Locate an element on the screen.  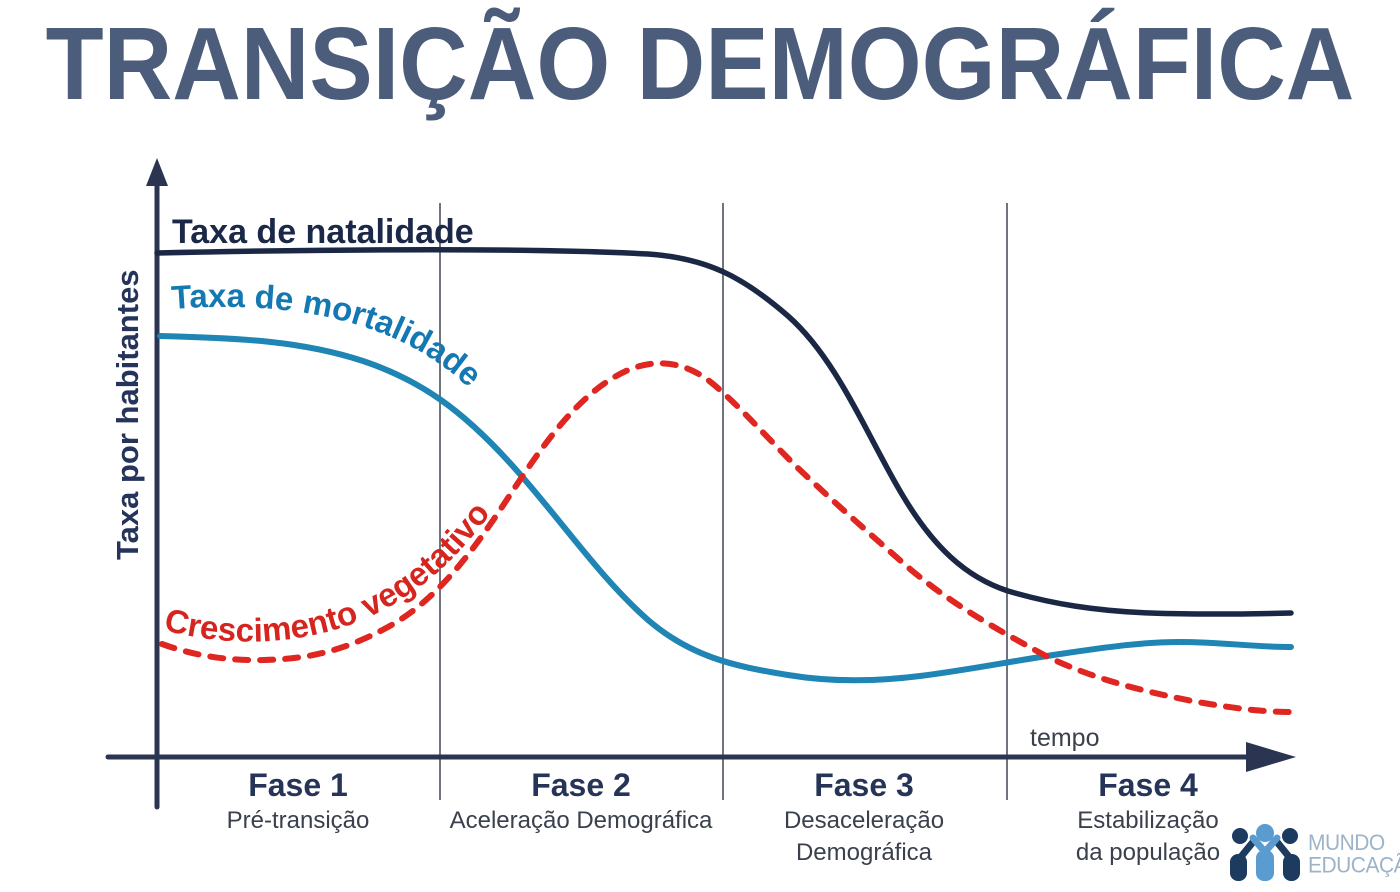
y-axis-arrow-icon is located at coordinates (157, 172).